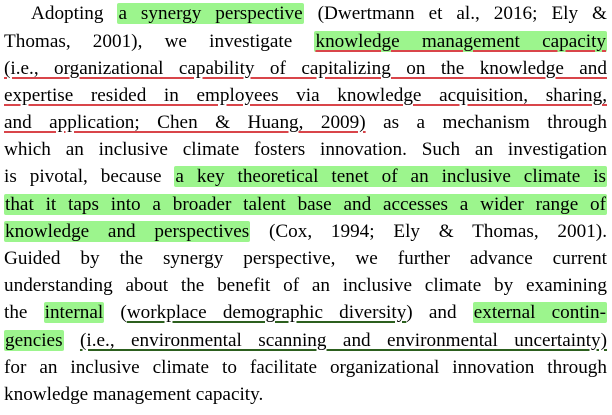 Image resolution: width=612 pixels, height=415 pixels. Describe the element at coordinates (159, 41) in the screenshot. I see `text-run: Thomas, 2001), we investigate` at that location.